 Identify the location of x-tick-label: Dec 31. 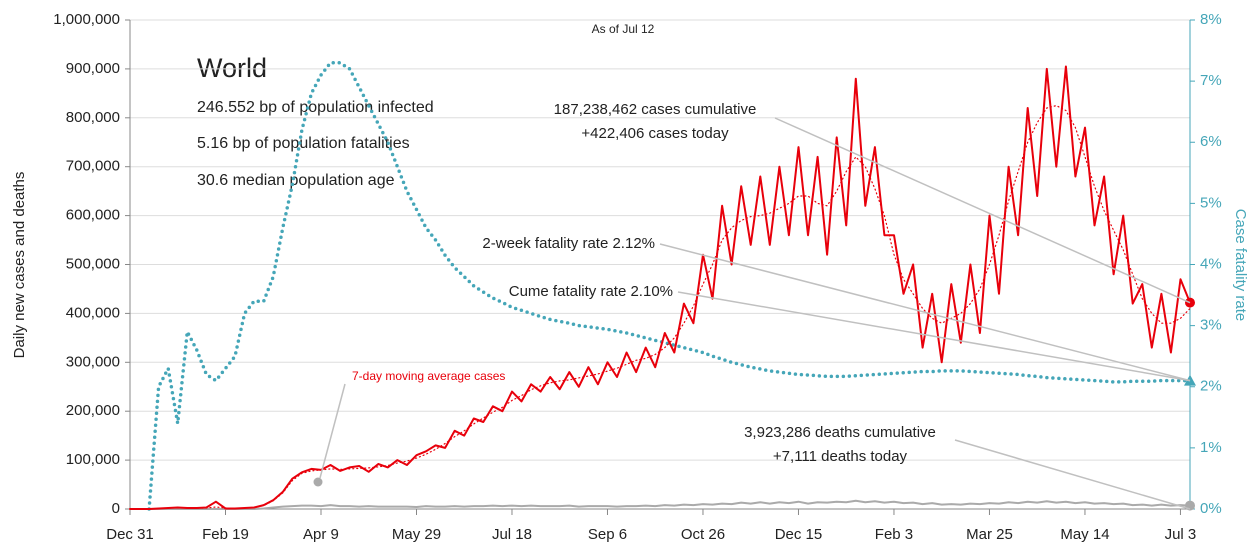
(130, 534).